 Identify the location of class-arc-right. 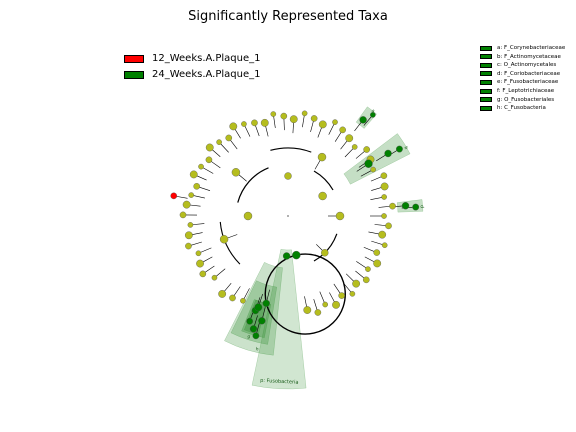
(325, 247).